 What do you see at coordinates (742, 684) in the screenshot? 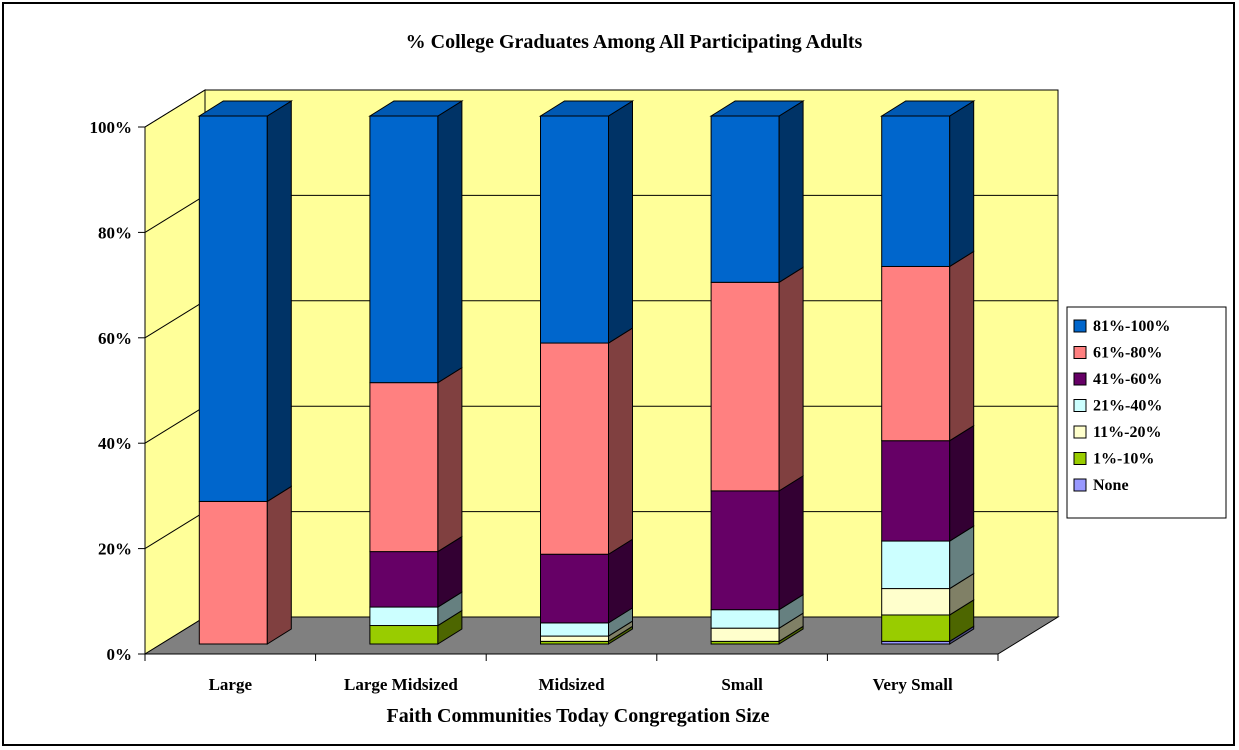
I see `x-tick-label: Small` at bounding box center [742, 684].